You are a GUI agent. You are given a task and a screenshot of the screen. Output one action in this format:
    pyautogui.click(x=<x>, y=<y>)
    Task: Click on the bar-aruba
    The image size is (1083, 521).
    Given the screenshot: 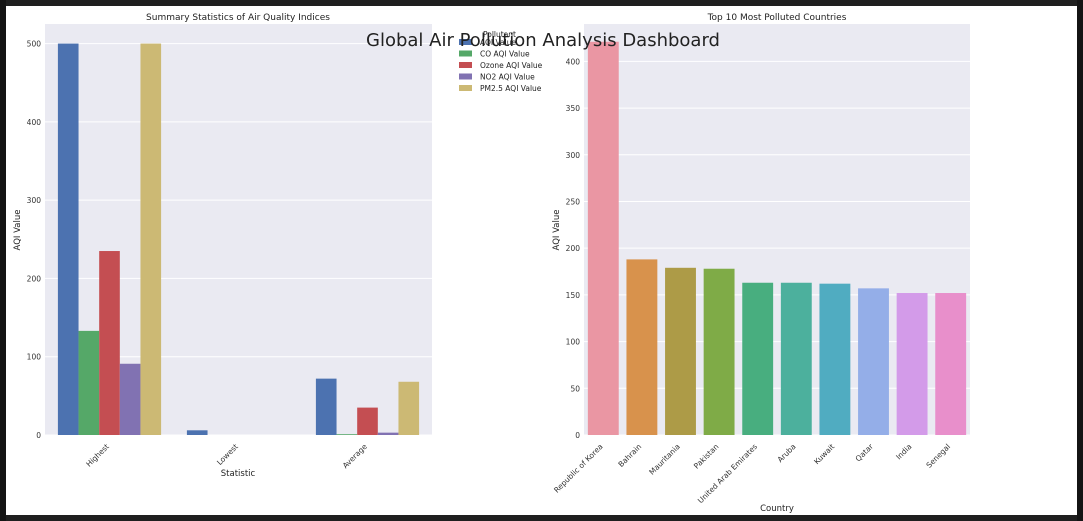 What is the action you would take?
    pyautogui.click(x=796, y=358)
    